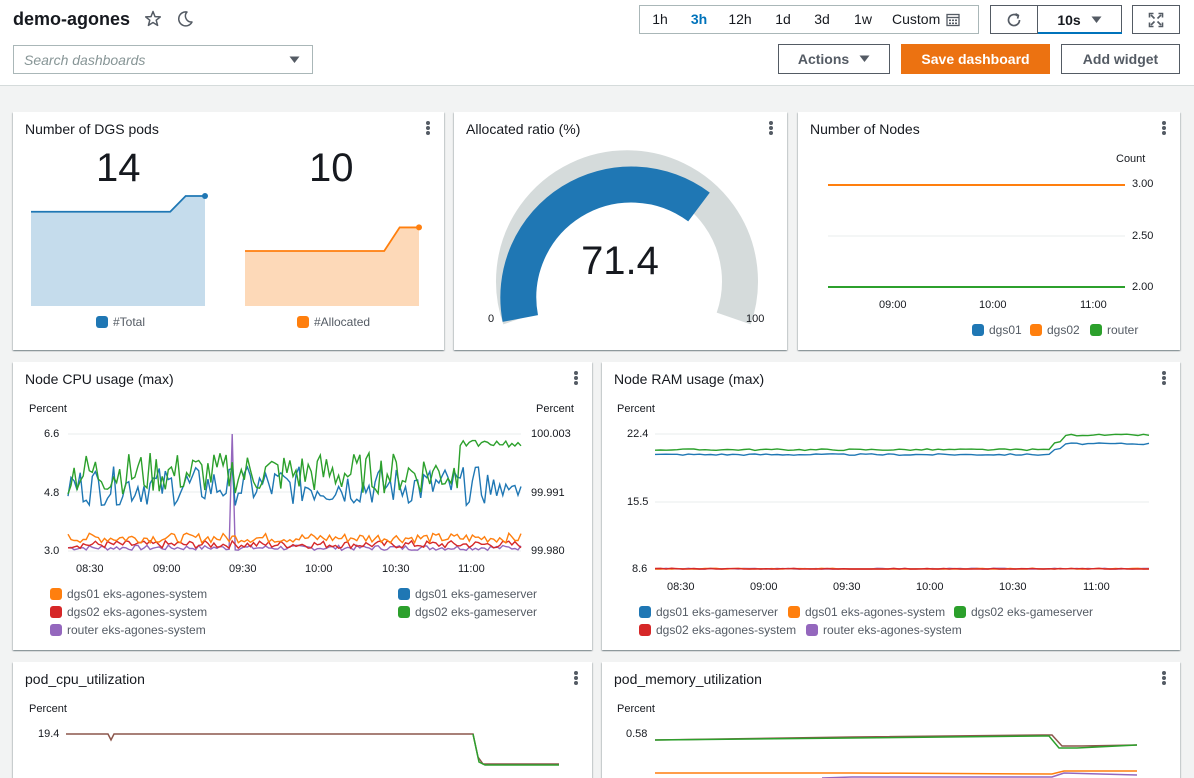 Image resolution: width=1194 pixels, height=778 pixels. What do you see at coordinates (809, 19) in the screenshot?
I see `time-range-selector: 1h 3h 12h 1d 3d 1w Custom` at bounding box center [809, 19].